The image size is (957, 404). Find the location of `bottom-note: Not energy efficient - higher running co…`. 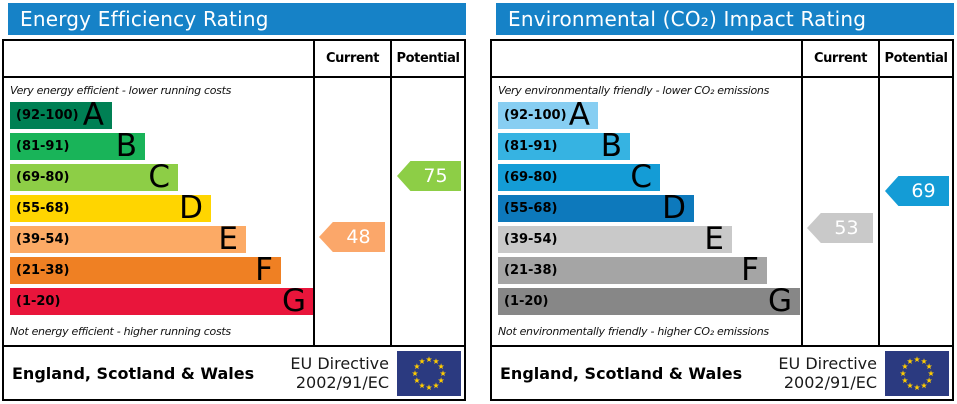

bottom-note: Not energy efficient - higher running co… is located at coordinates (120, 331).